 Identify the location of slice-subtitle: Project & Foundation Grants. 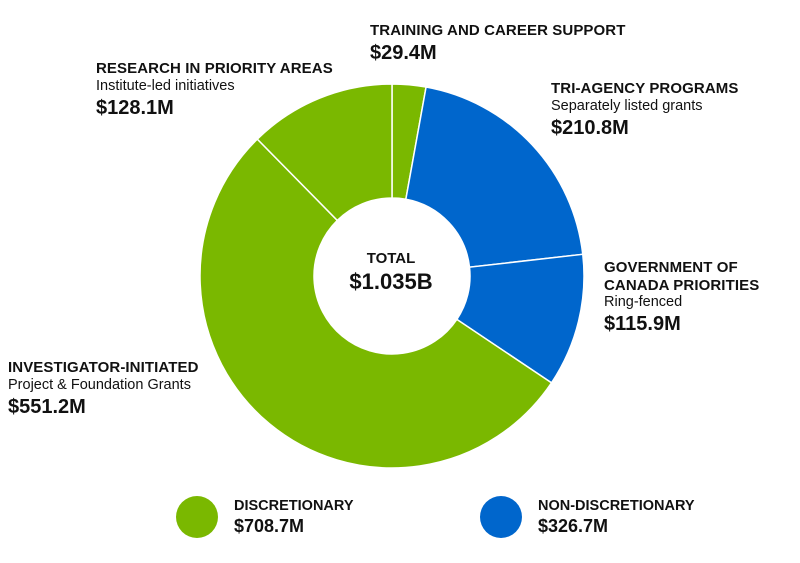
(99, 384).